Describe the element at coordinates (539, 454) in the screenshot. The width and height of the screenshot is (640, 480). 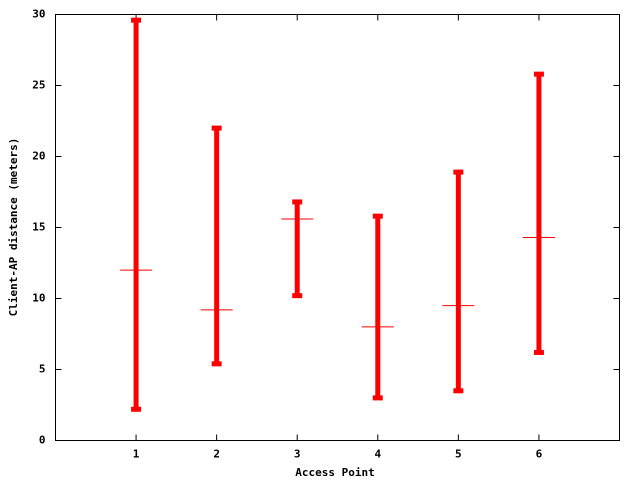
I see `x-tick-label: 6` at that location.